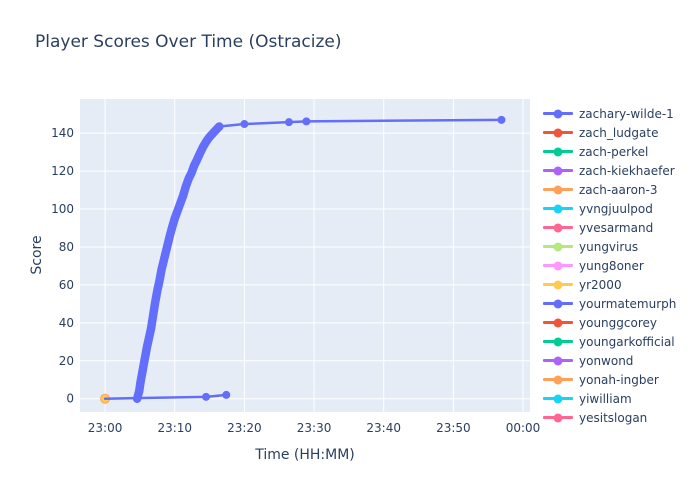 The image size is (700, 500). I want to click on legend-item-yonah-ingber: yonah-ingber, so click(620, 379).